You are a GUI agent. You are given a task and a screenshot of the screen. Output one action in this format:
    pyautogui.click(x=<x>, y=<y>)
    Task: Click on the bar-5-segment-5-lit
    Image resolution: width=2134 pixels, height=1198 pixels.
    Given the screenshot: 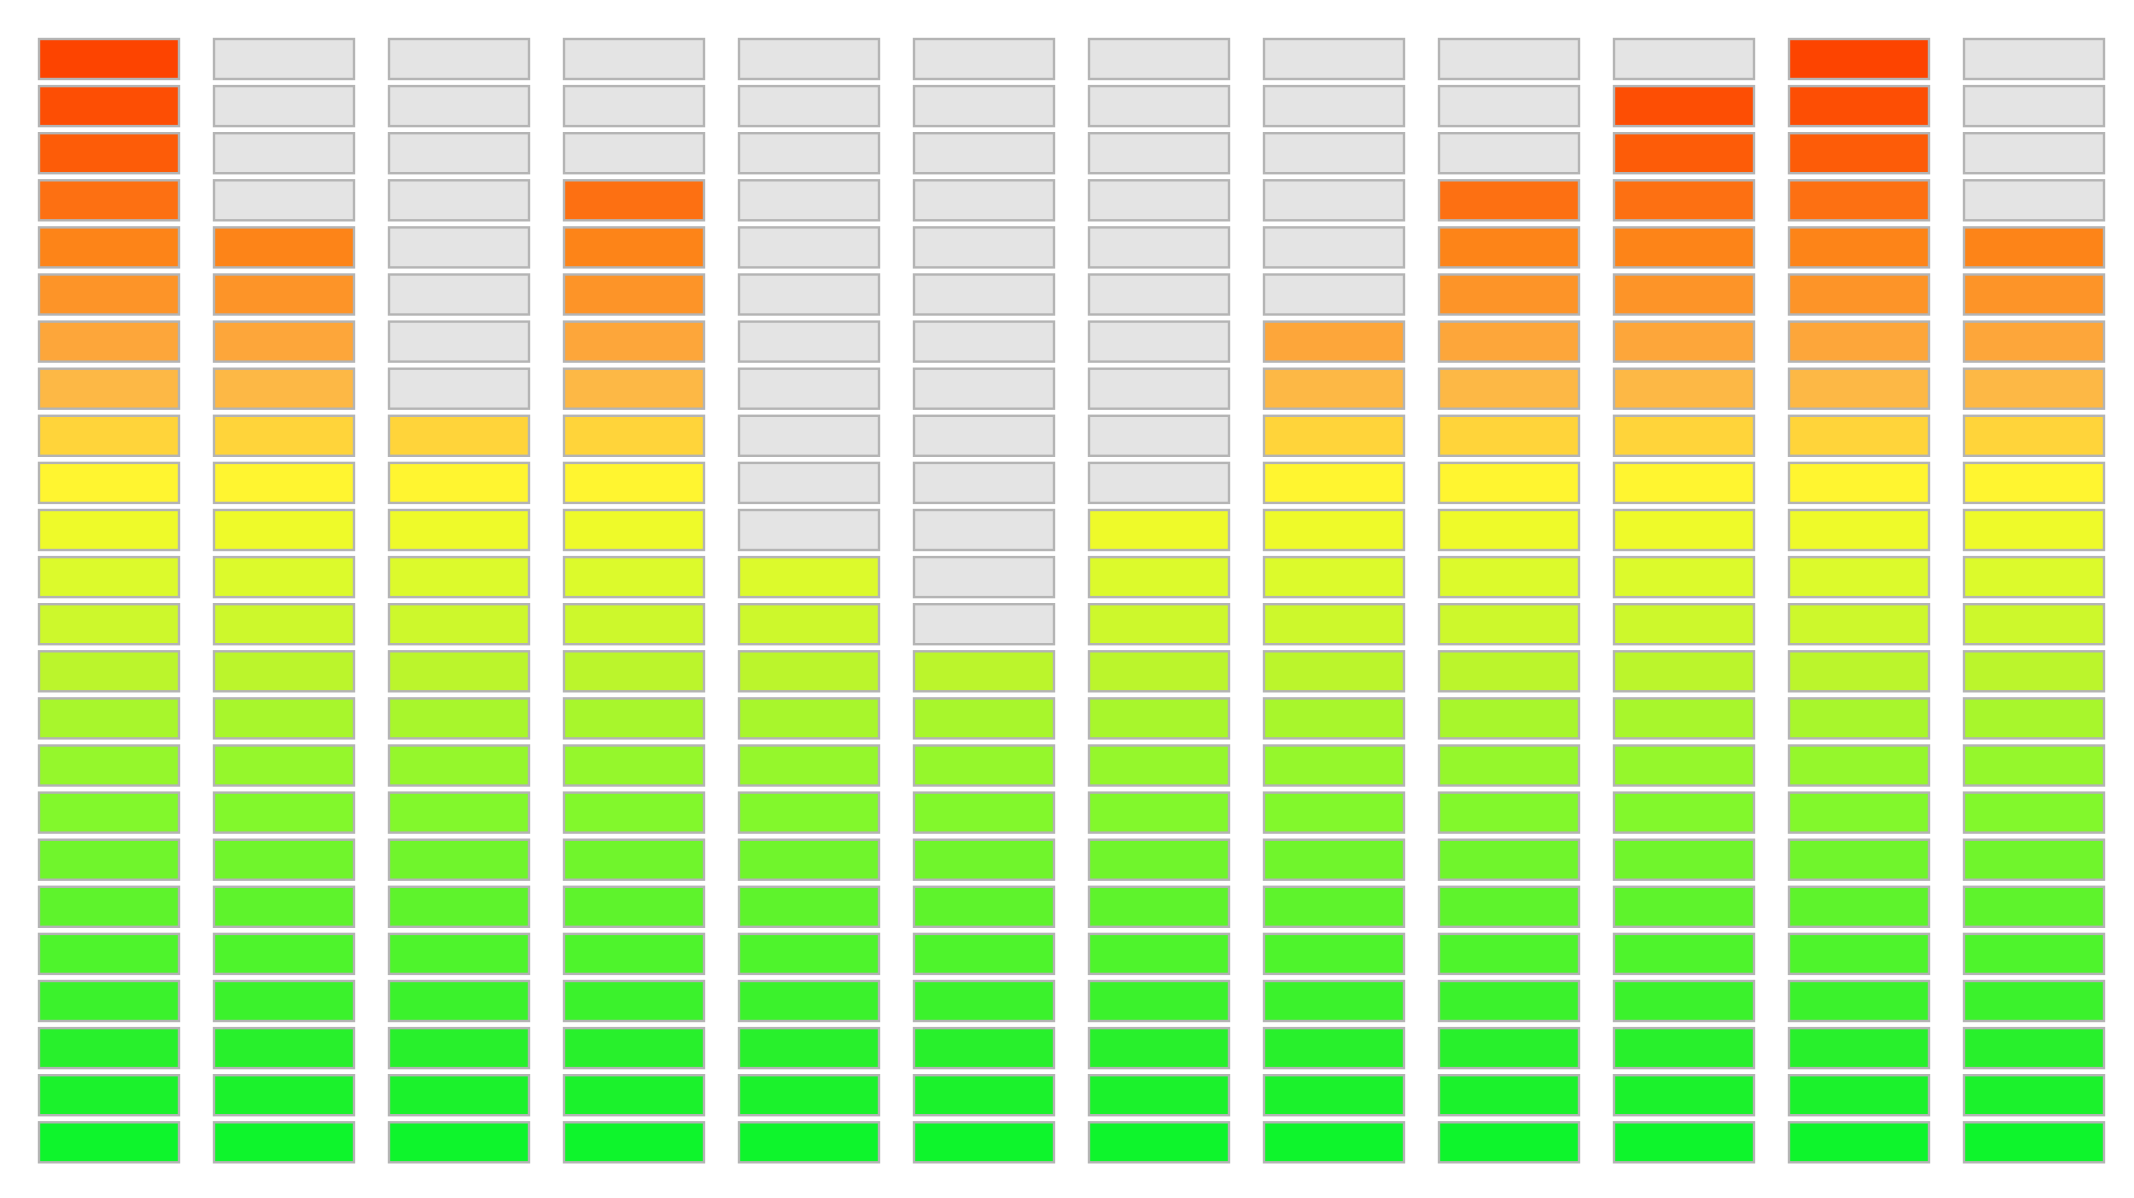 What is the action you would take?
    pyautogui.click(x=809, y=954)
    